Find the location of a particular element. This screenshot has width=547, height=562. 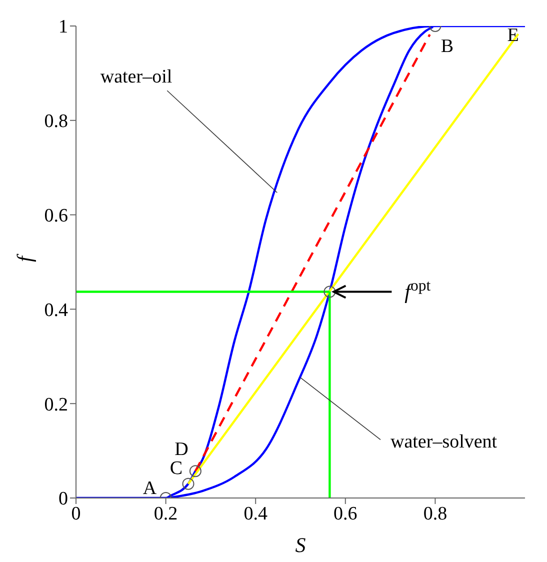

annotation: B is located at coordinates (447, 46).